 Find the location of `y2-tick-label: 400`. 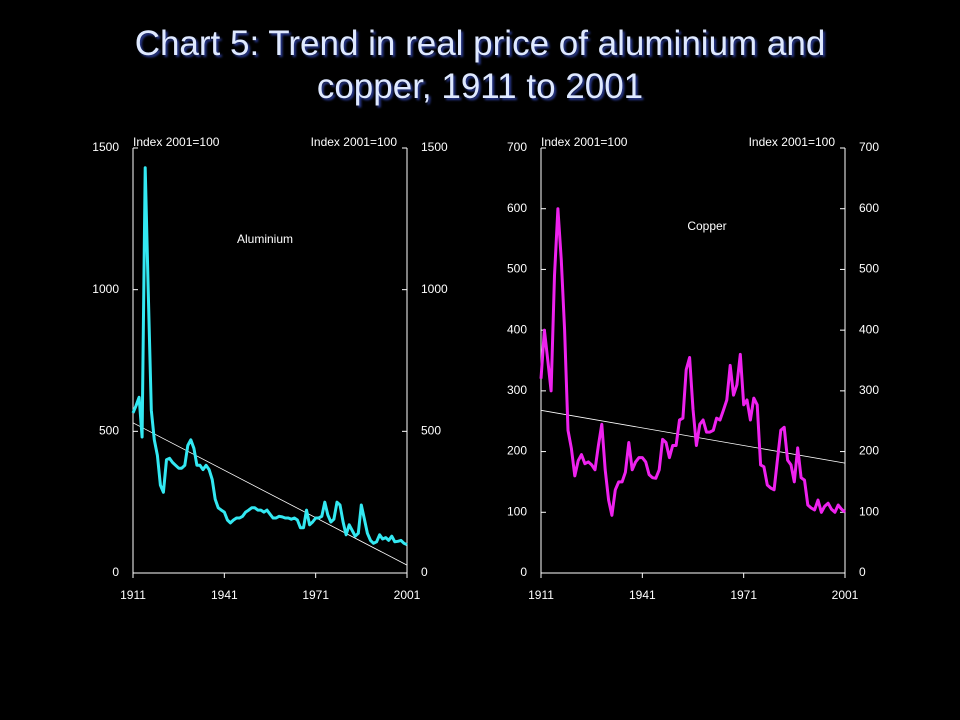

y2-tick-label: 400 is located at coordinates (869, 329).